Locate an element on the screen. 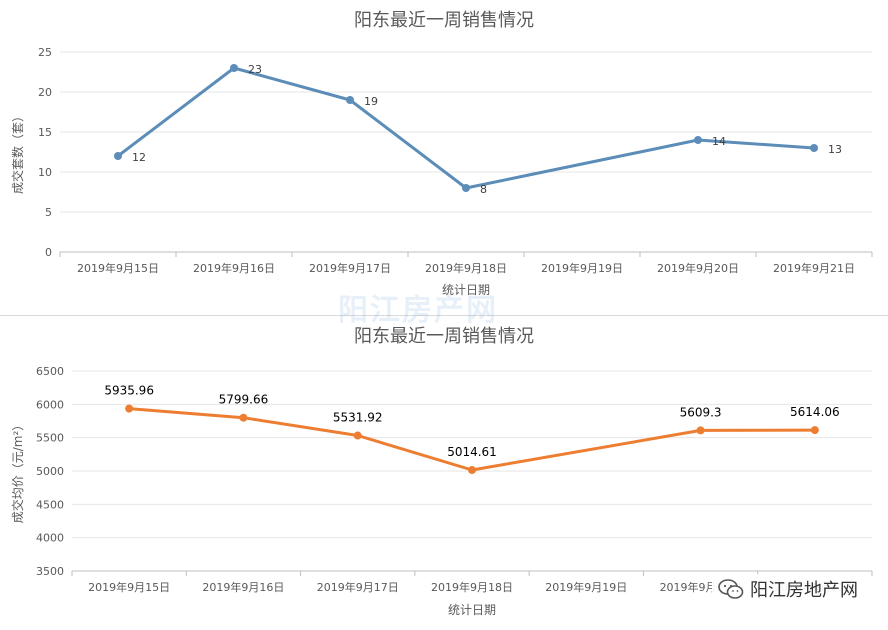 The image size is (888, 630). y-tick-label: 15 is located at coordinates (45, 132).